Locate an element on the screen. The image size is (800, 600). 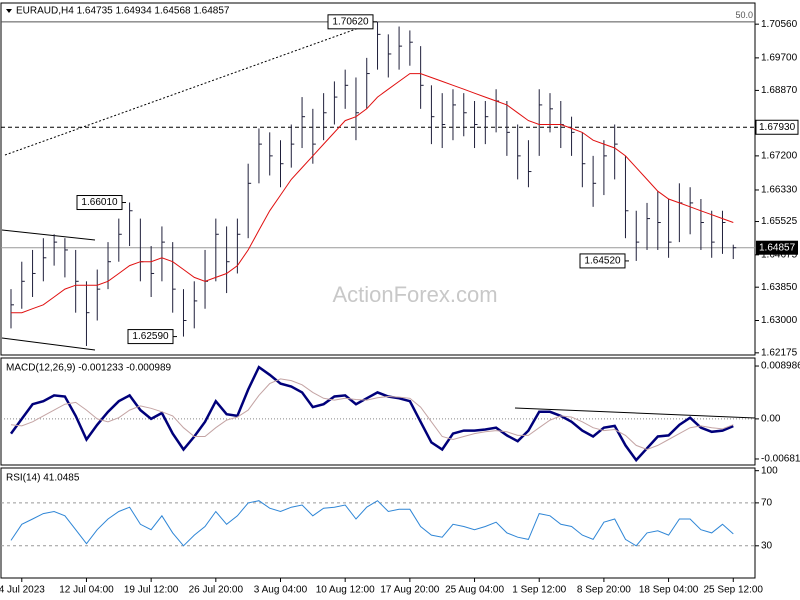
macd-line is located at coordinates (371, 414).